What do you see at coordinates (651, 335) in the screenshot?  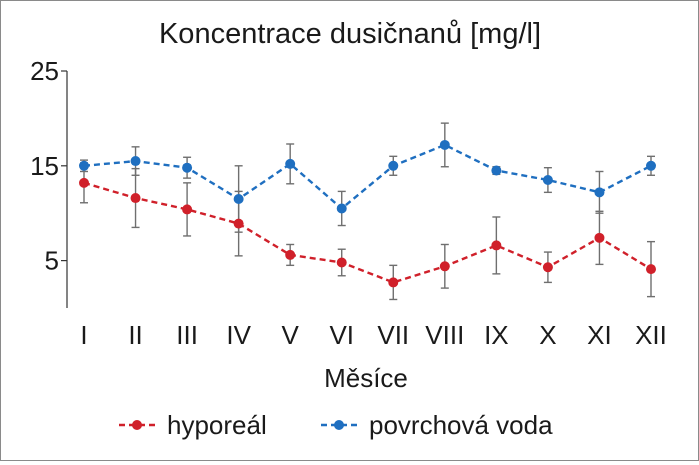 I see `x-tick-label: XII` at bounding box center [651, 335].